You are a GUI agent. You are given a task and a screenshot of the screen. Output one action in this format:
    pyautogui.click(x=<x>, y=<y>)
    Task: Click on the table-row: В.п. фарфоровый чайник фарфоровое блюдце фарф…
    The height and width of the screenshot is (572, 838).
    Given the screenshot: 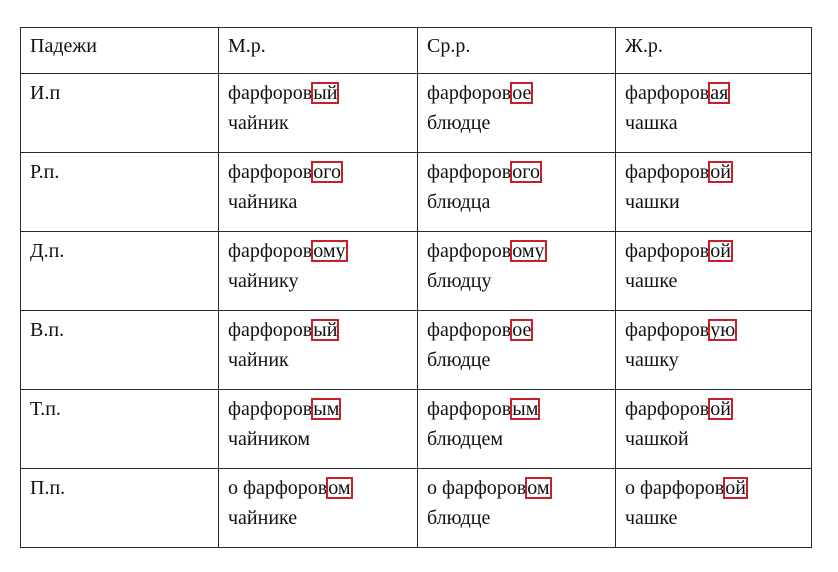 What is the action you would take?
    pyautogui.click(x=416, y=350)
    